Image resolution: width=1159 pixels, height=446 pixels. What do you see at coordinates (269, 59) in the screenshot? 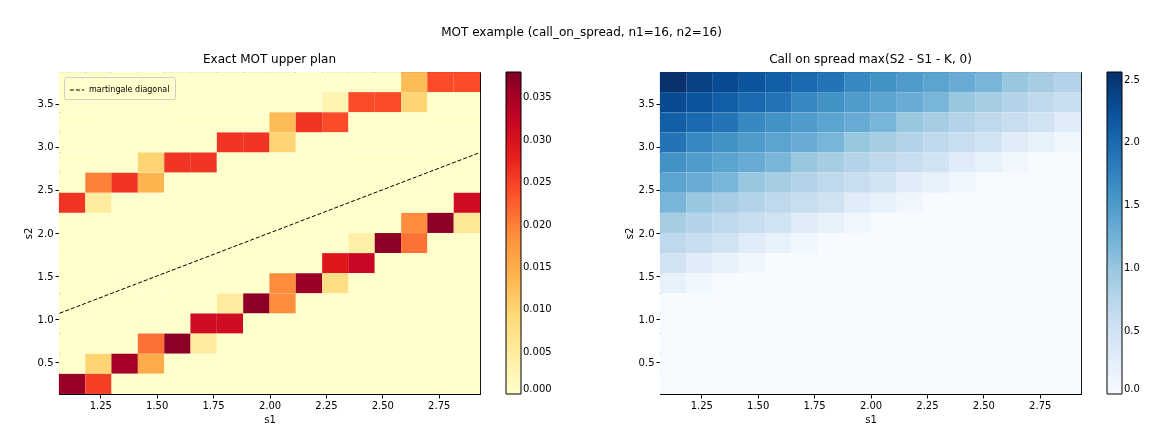
I see `chart-title: Exact MOT upper plan` at bounding box center [269, 59].